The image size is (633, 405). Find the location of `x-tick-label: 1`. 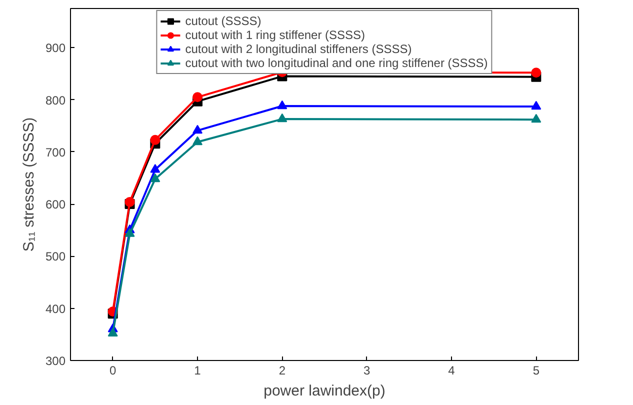

x-tick-label: 1 is located at coordinates (198, 371).